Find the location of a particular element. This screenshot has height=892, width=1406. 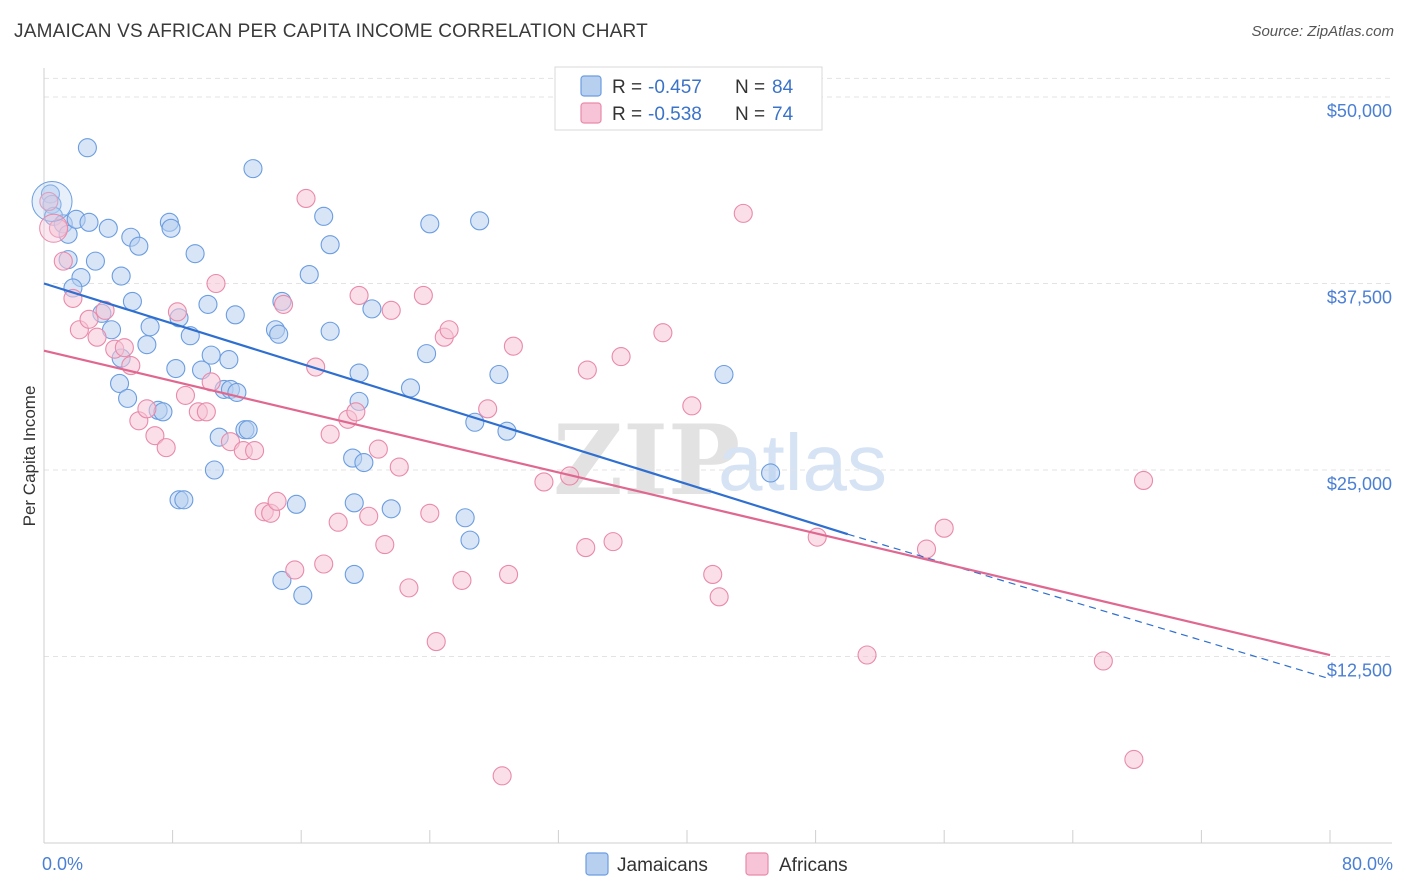

jamaicans-n-value: 84 is located at coordinates (783, 87).